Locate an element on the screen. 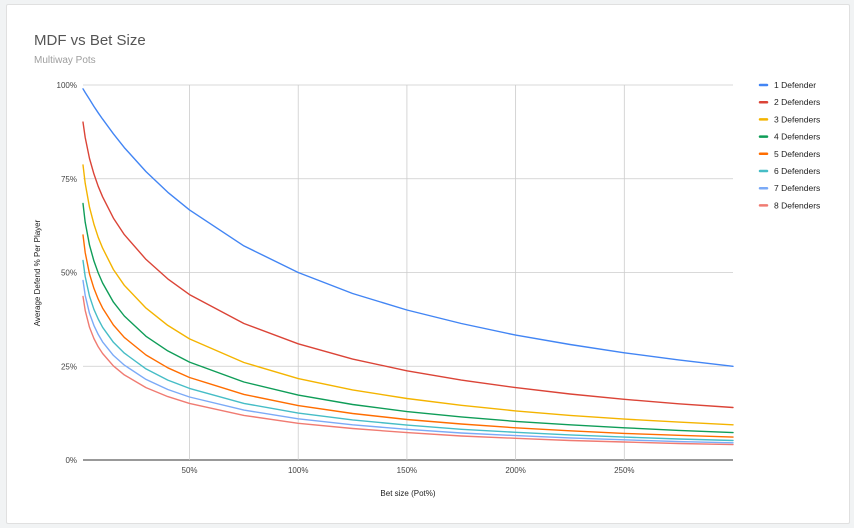 Image resolution: width=854 pixels, height=528 pixels. legend-label: 2 Defenders is located at coordinates (797, 102).